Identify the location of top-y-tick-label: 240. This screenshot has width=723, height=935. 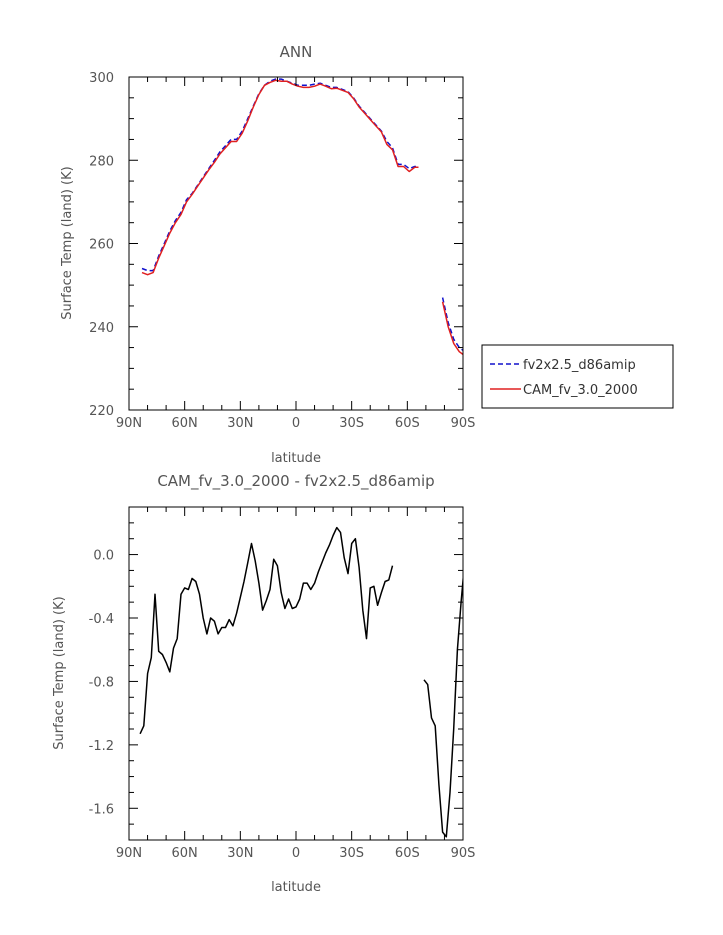
(101, 328).